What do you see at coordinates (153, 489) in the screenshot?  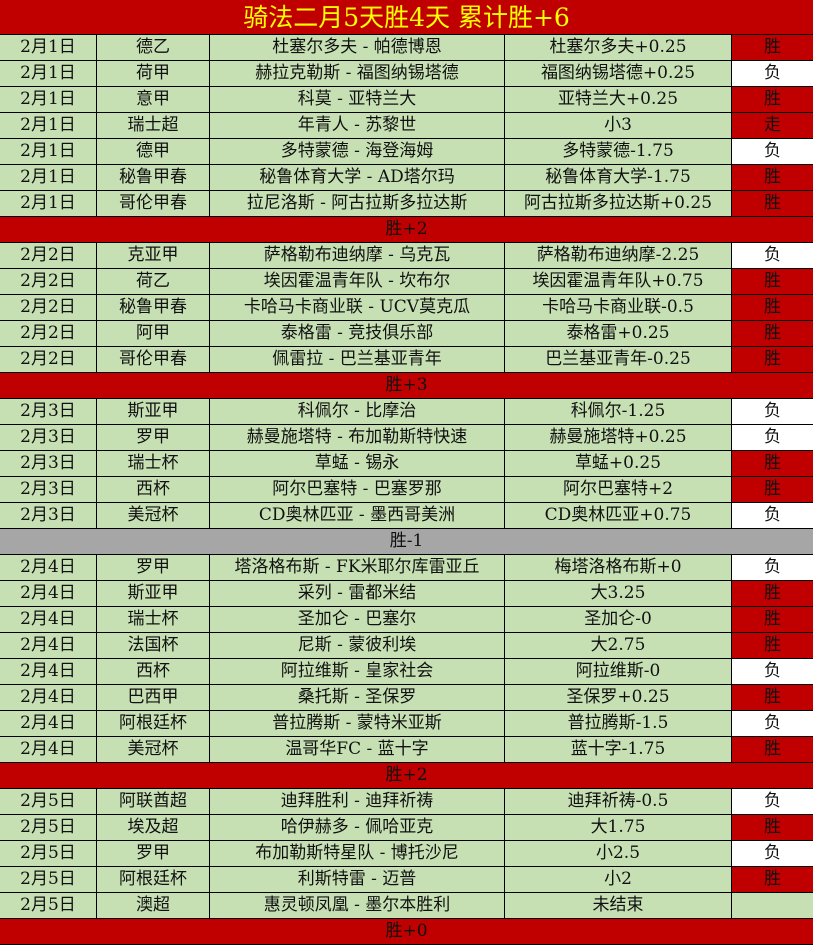 I see `league-cell: 西杯` at bounding box center [153, 489].